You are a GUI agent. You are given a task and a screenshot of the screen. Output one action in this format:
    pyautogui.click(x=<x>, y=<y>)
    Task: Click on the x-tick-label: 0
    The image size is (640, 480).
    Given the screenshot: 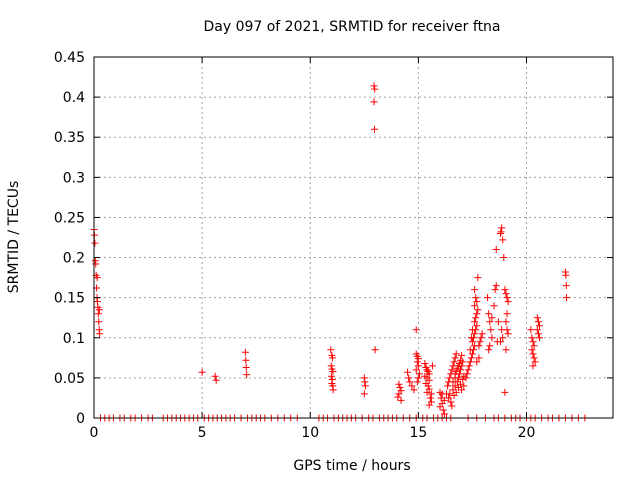 What is the action you would take?
    pyautogui.click(x=94, y=433)
    